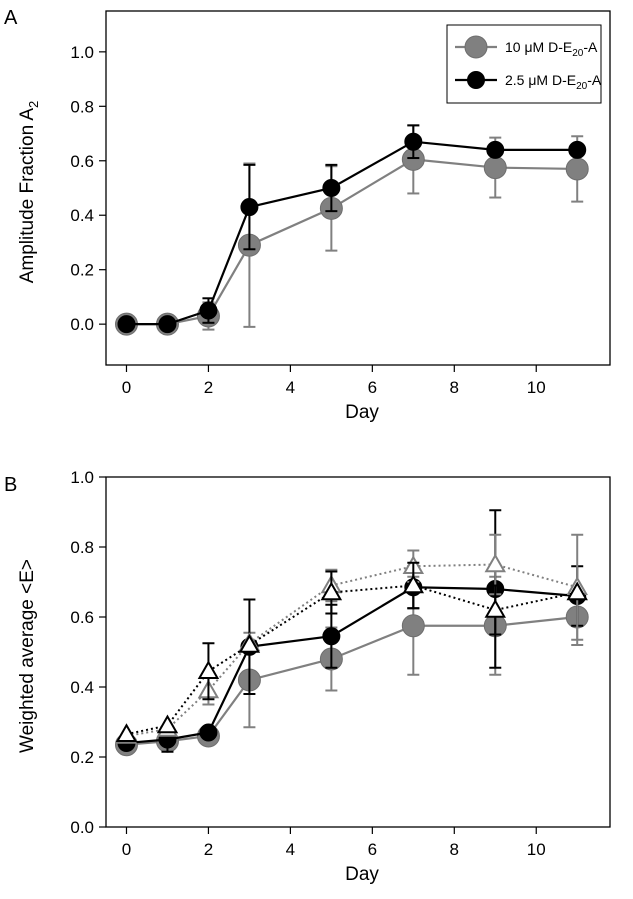 Image resolution: width=633 pixels, height=899 pixels. I want to click on y-axis-label-text: Weighted average <E>, so click(27, 656).